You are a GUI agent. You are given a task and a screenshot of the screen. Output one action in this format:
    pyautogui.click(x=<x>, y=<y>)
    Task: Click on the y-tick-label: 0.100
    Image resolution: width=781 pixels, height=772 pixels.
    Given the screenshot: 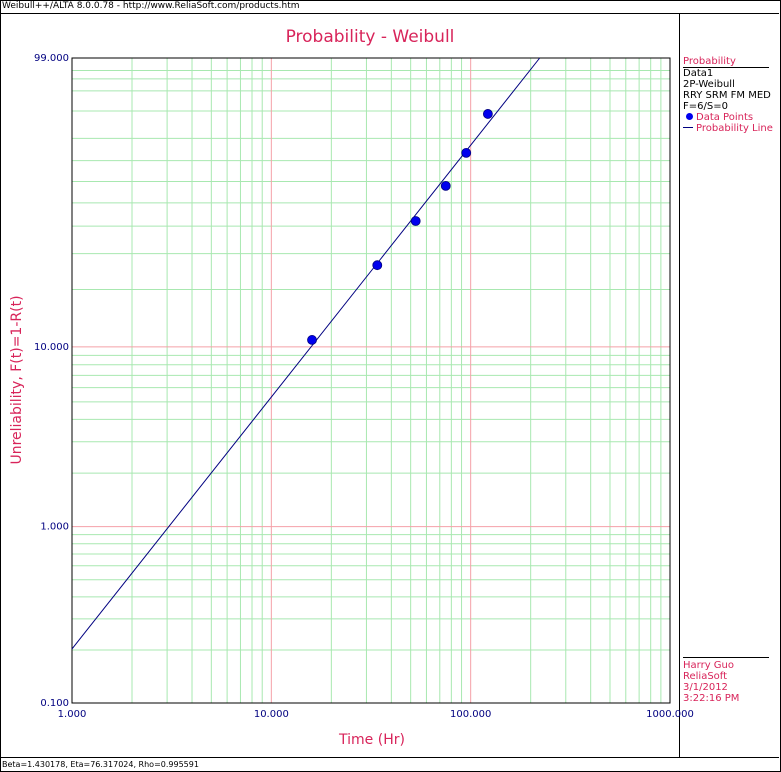 What is the action you would take?
    pyautogui.click(x=54, y=703)
    